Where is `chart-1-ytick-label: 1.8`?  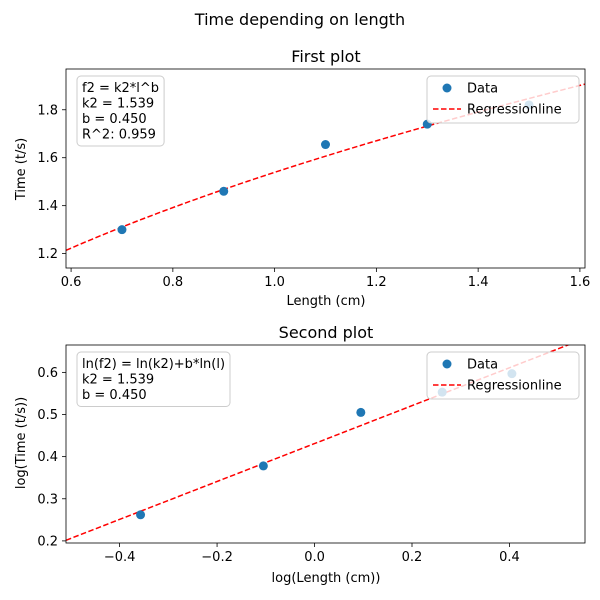 chart-1-ytick-label: 1.8 is located at coordinates (47, 110).